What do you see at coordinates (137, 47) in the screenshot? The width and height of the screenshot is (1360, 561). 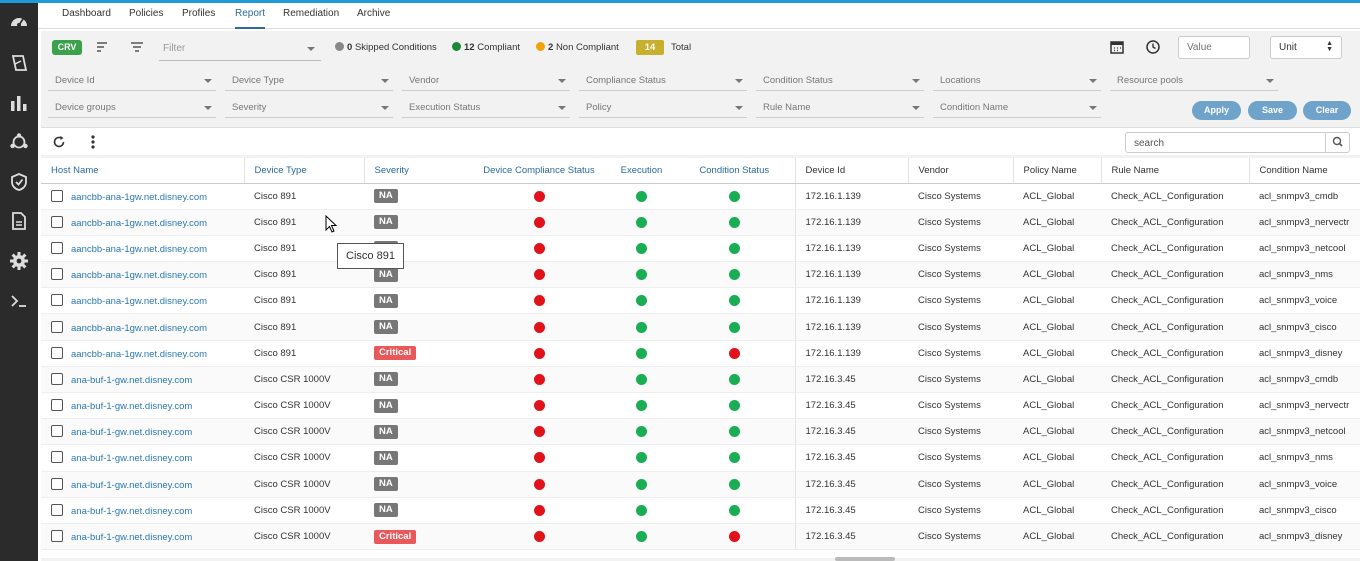 I see `filter-lines-icon` at bounding box center [137, 47].